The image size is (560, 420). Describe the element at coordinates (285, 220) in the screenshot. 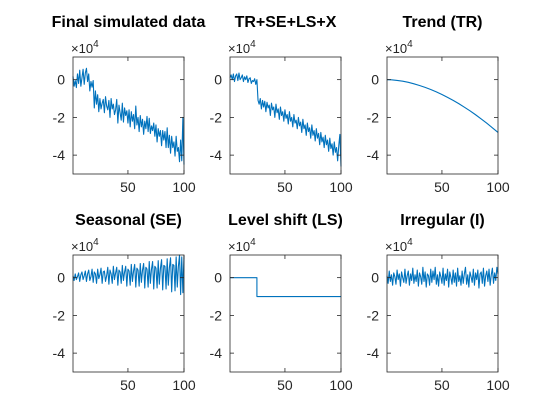

I see `chart-title: Level shift (LS)` at that location.